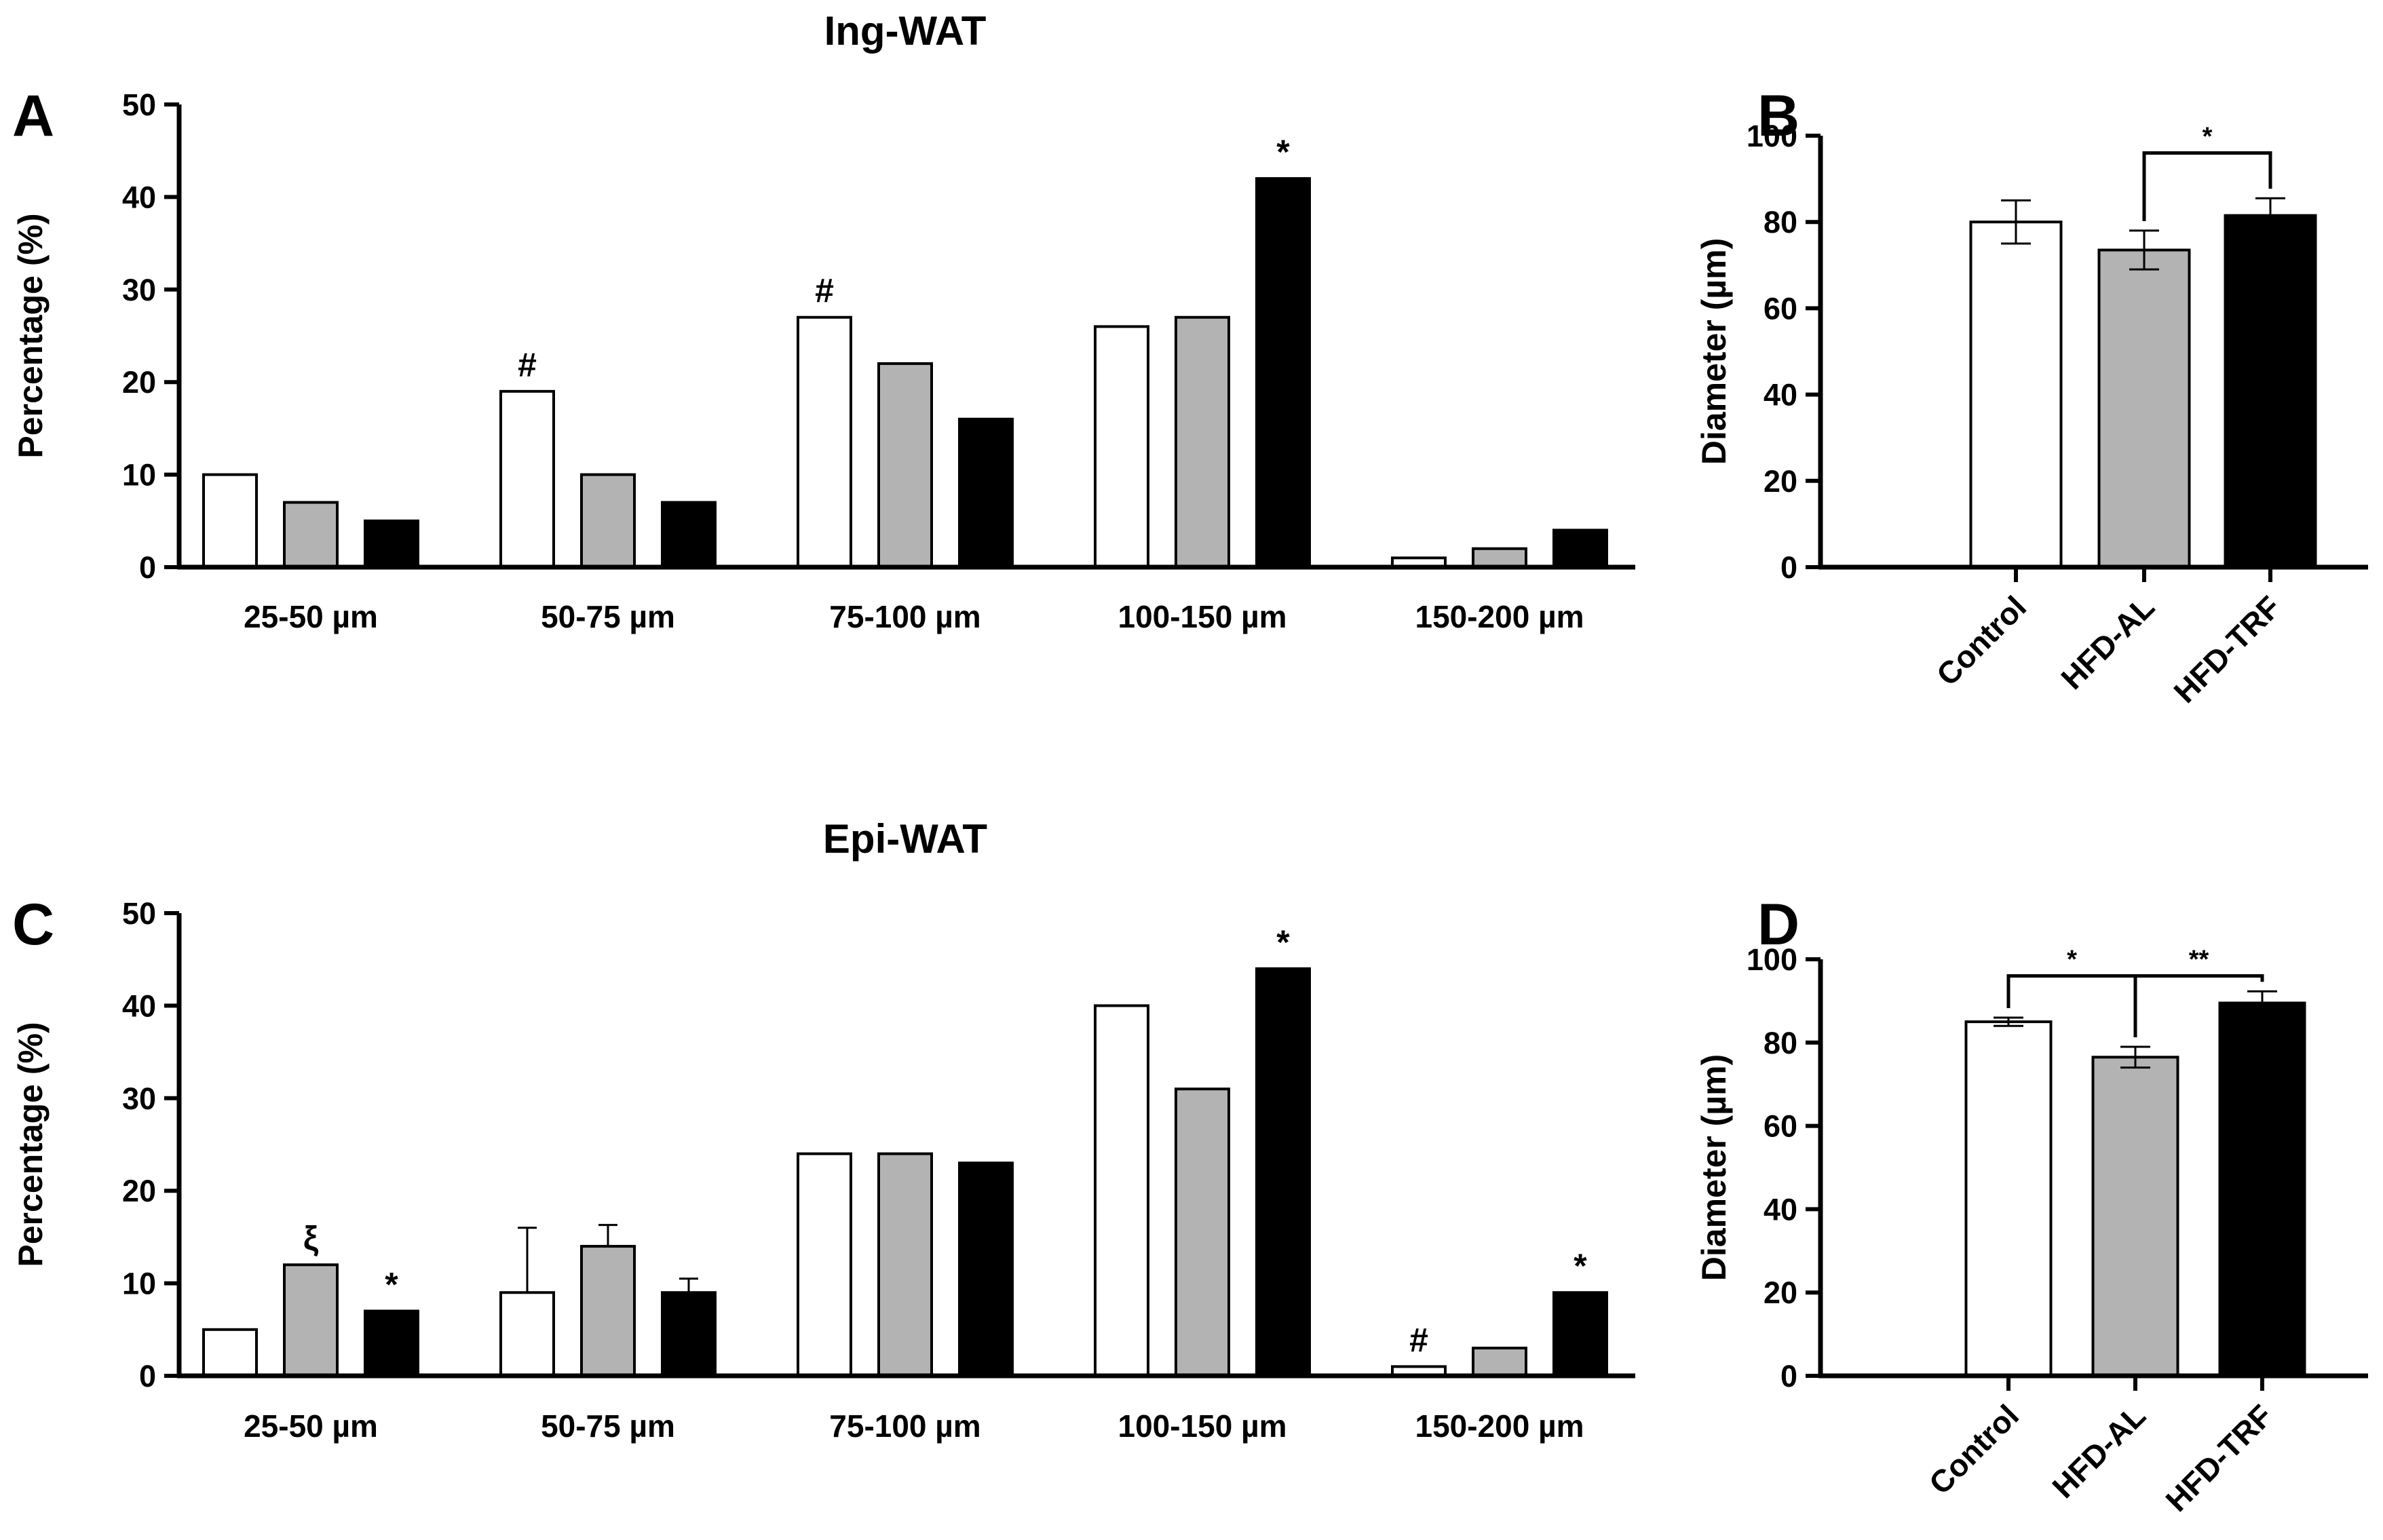 This screenshot has height=1540, width=2383. What do you see at coordinates (33, 925) in the screenshot?
I see `panel-letter: C` at bounding box center [33, 925].